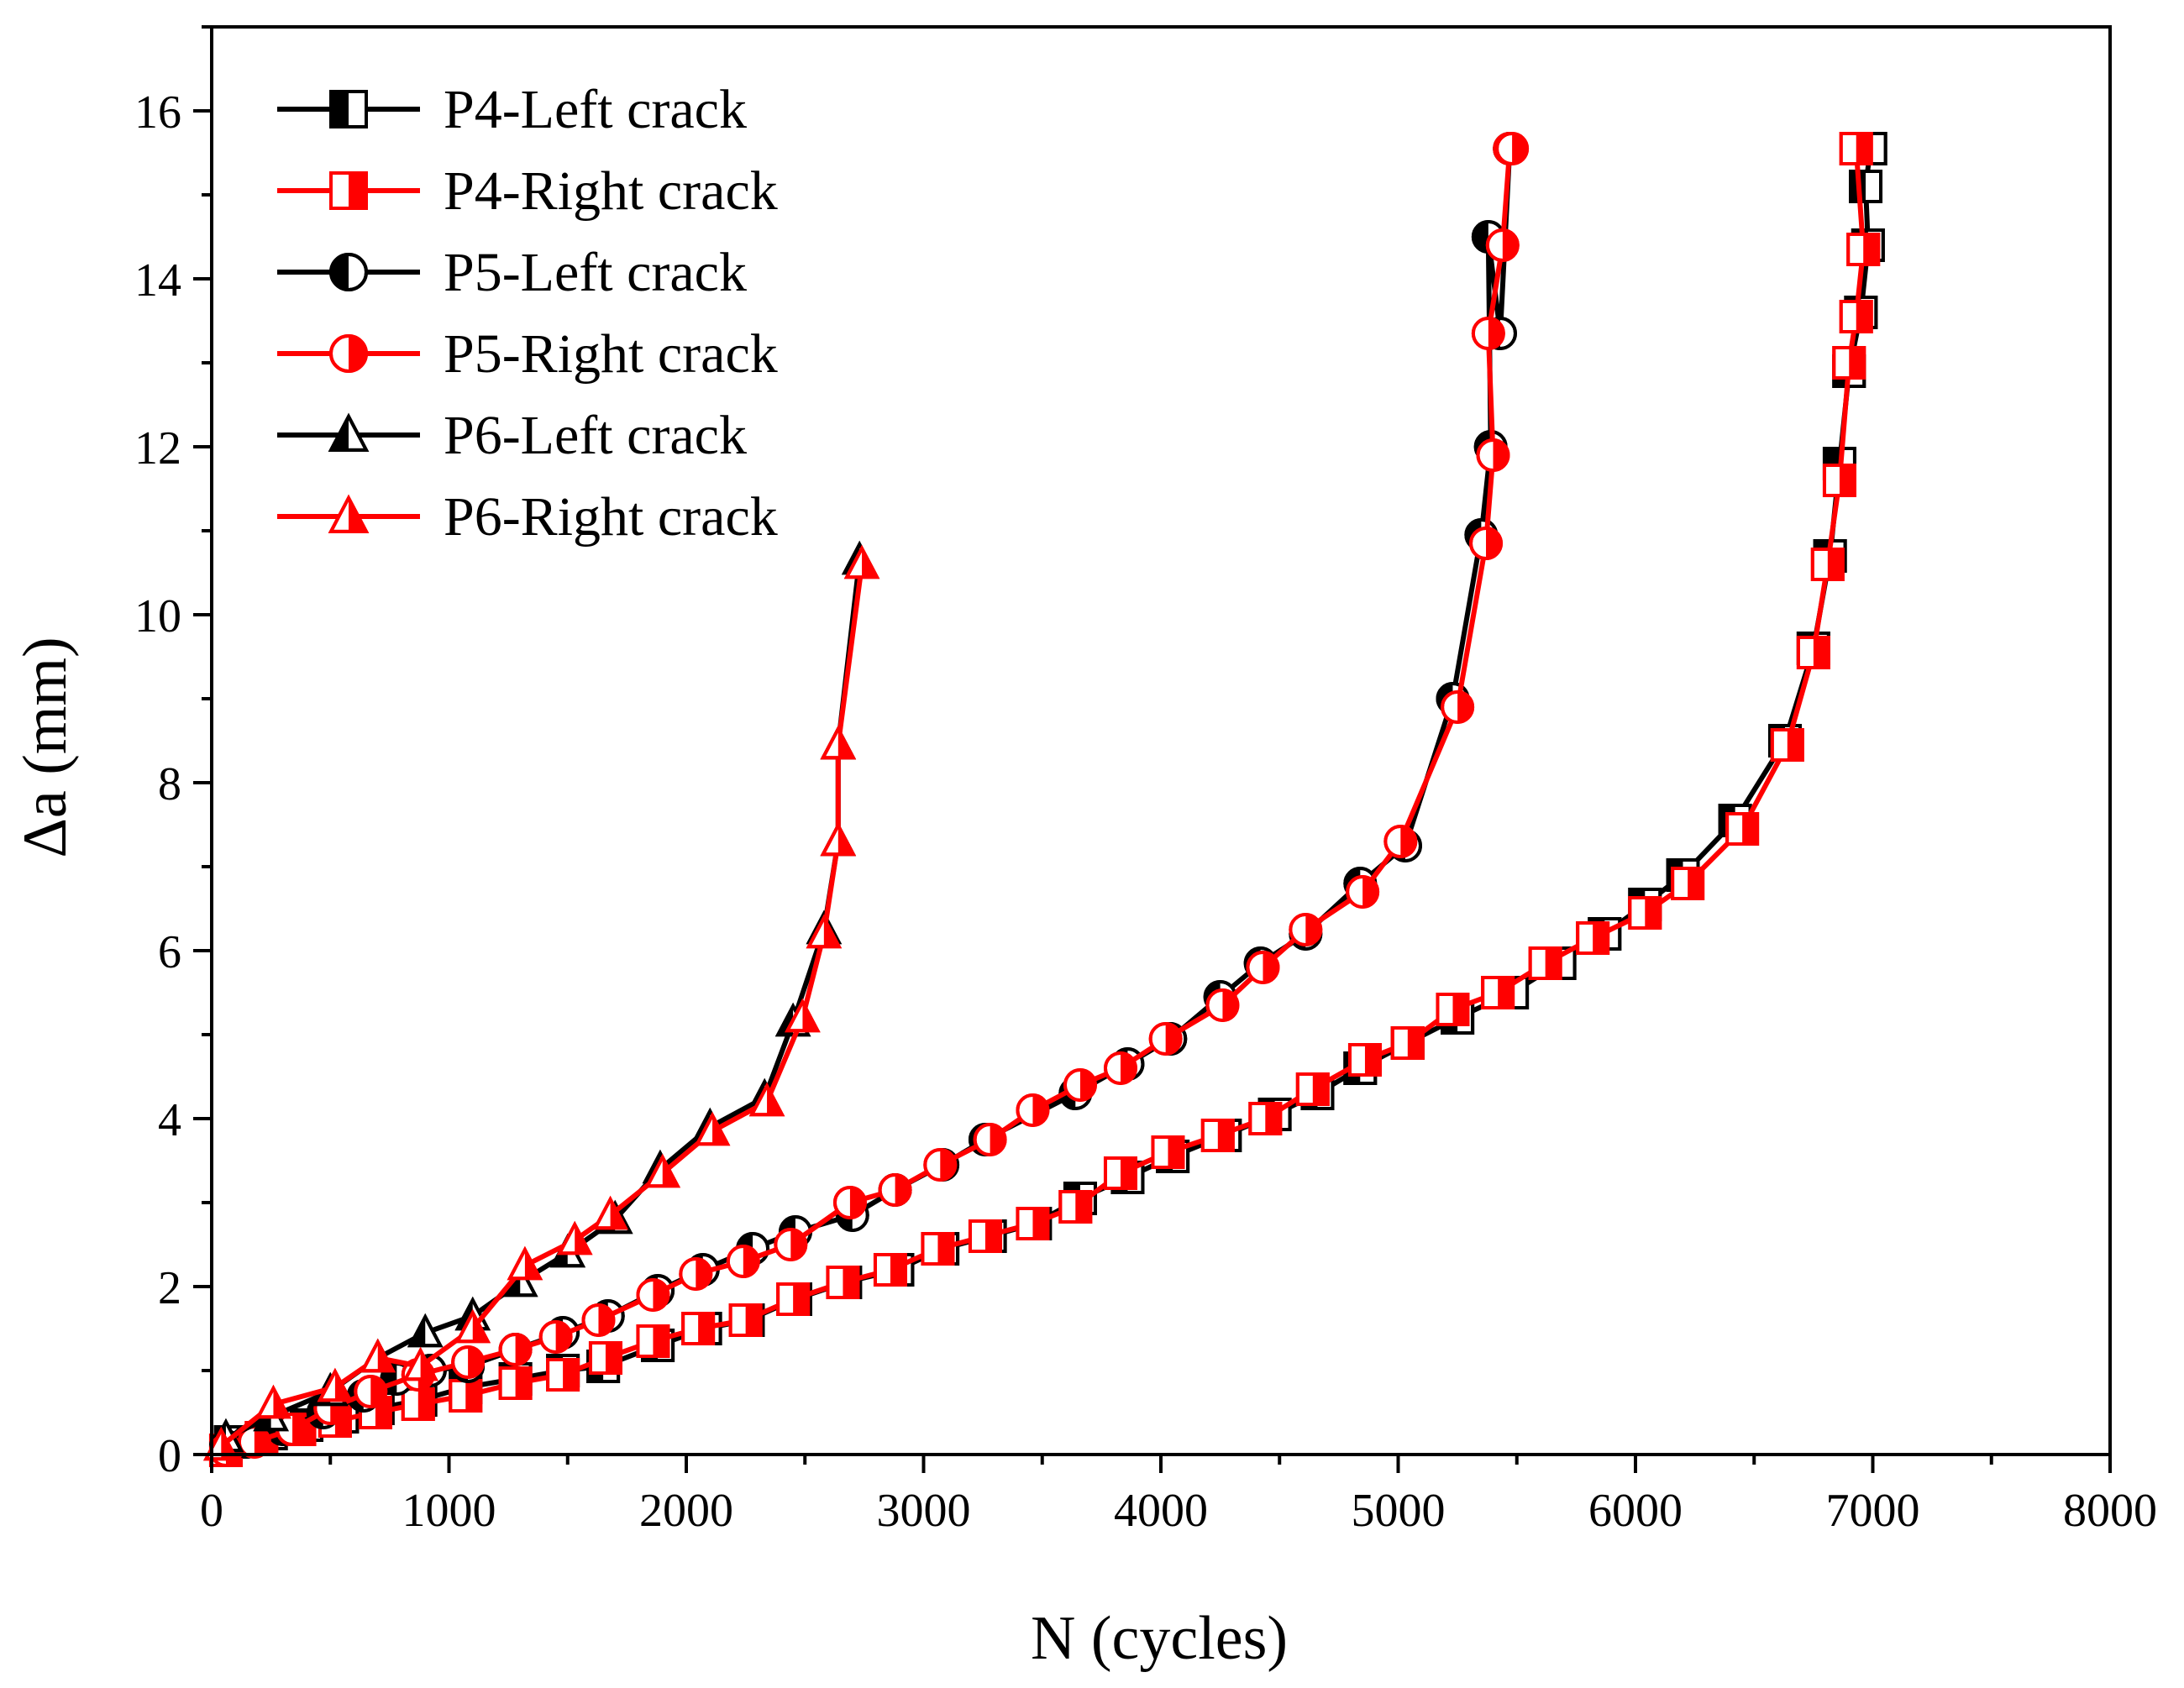 The width and height of the screenshot is (2184, 1688). What do you see at coordinates (211, 1511) in the screenshot?
I see `x-tick-label: 0` at bounding box center [211, 1511].